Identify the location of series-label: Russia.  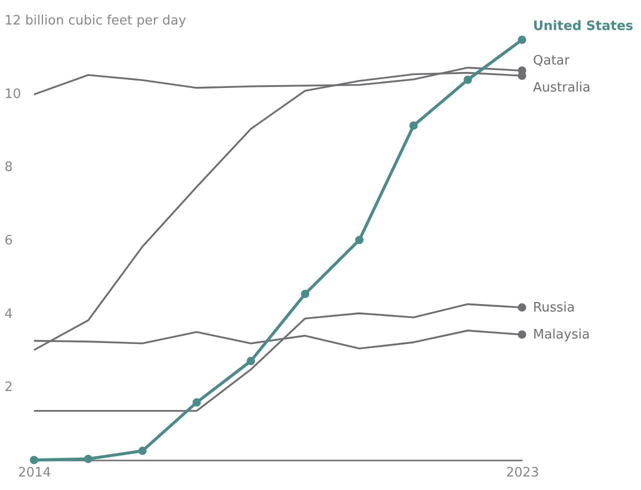
(554, 308).